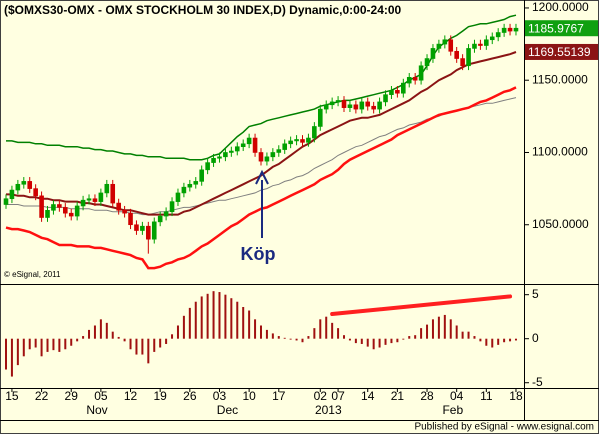  Describe the element at coordinates (190, 396) in the screenshot. I see `x-tick-label: 26` at that location.